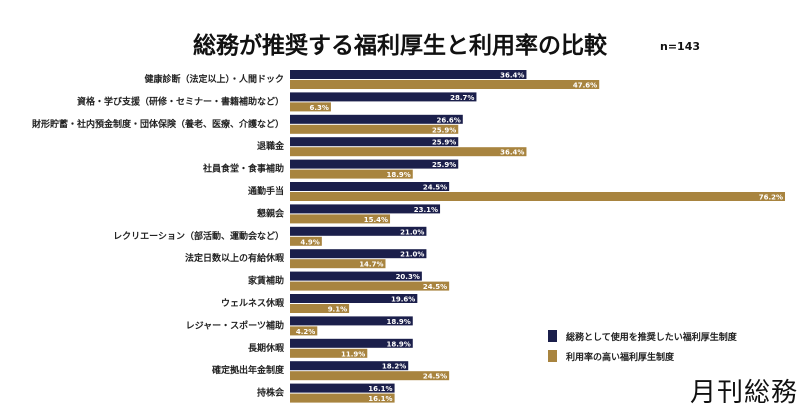 This screenshot has height=419, width=800. What do you see at coordinates (157, 124) in the screenshot?
I see `category-label: 財形貯蓄・社内預金制度・団体保険（養老、医療、介護など）` at bounding box center [157, 124].